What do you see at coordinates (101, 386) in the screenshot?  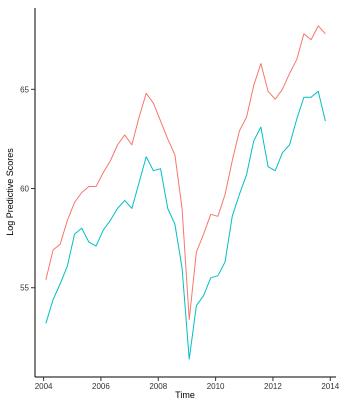 I see `x-tick-label: 2006` at bounding box center [101, 386].